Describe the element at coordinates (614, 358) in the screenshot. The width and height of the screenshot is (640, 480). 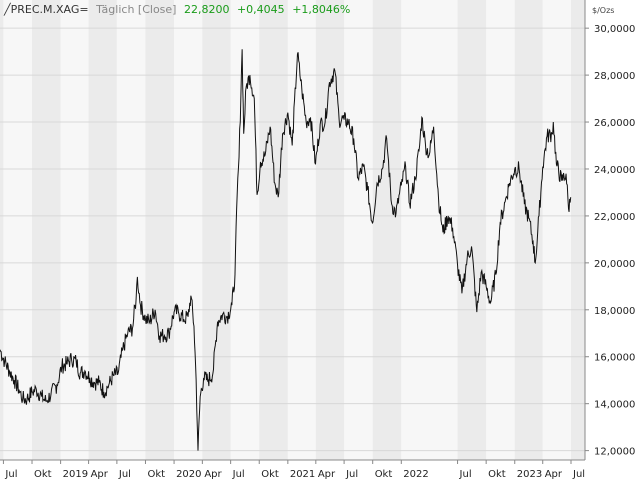
I see `y-tick-label: 16,0000` at that location.